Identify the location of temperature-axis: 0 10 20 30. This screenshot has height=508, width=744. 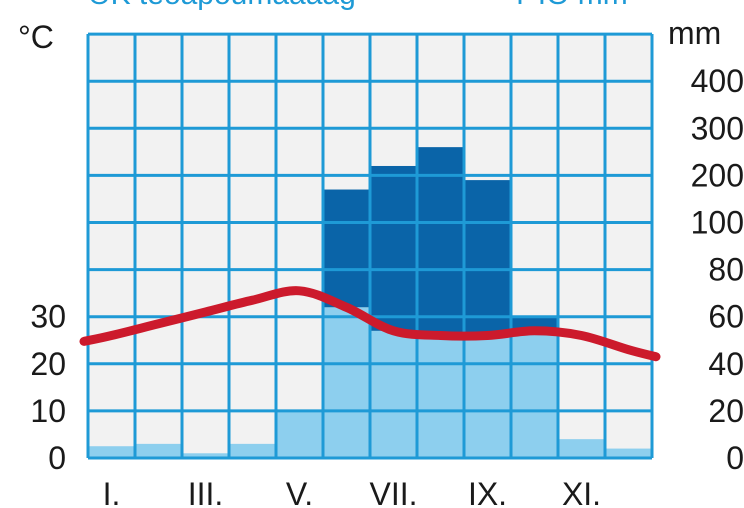
(48, 387).